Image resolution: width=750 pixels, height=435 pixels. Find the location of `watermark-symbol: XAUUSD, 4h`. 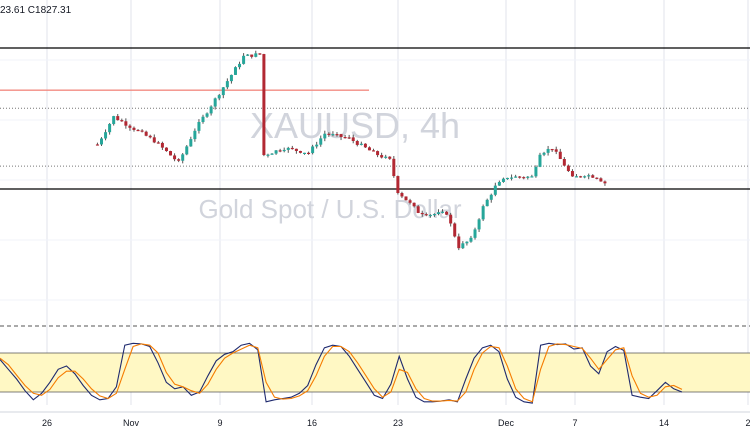

watermark-symbol: XAUUSD, 4h is located at coordinates (355, 125).